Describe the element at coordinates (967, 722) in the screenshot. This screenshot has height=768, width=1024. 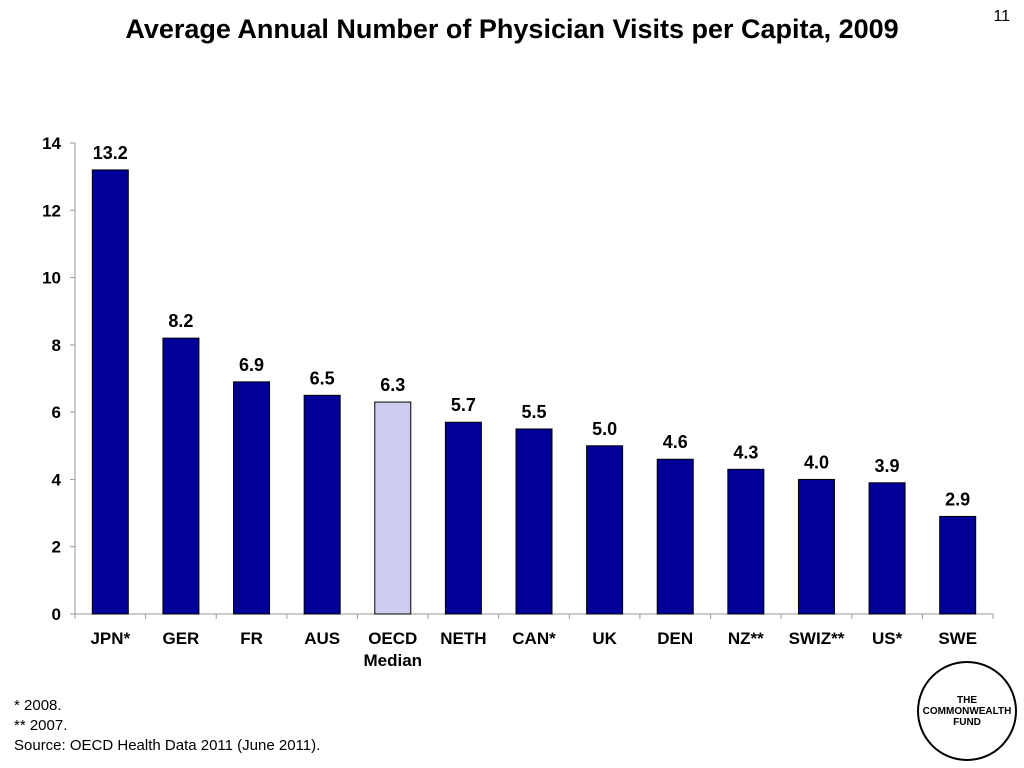
I see `logo-line-3: FUND` at that location.